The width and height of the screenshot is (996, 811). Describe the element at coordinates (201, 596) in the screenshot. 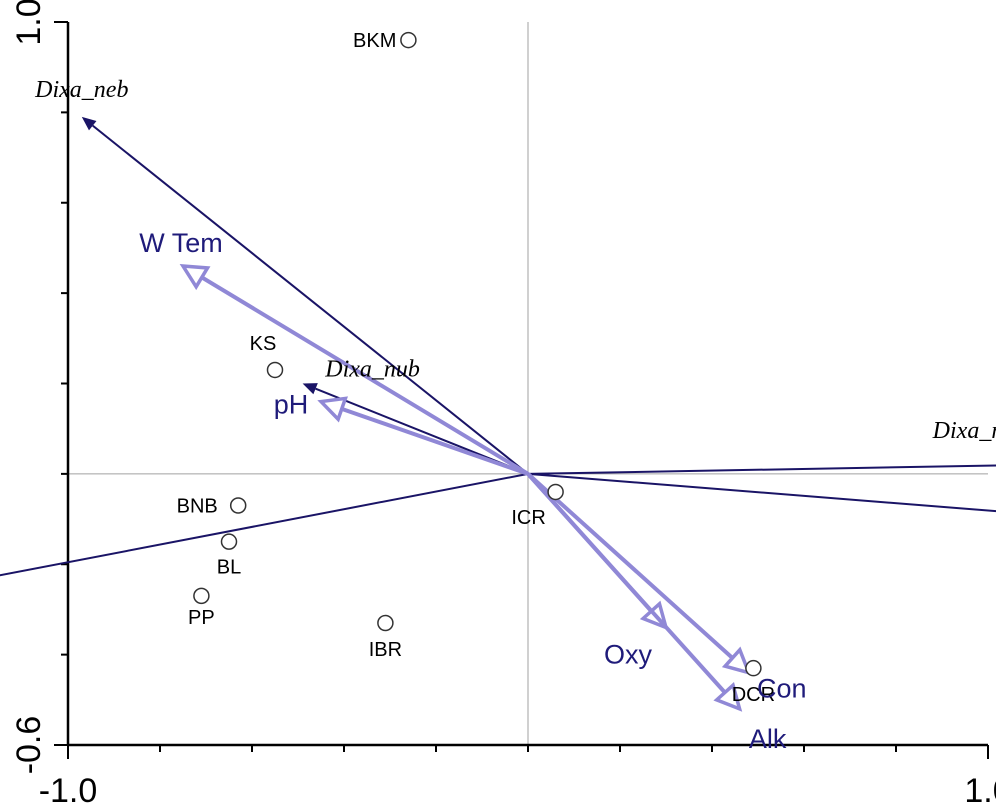

I see `site-point-pp` at that location.